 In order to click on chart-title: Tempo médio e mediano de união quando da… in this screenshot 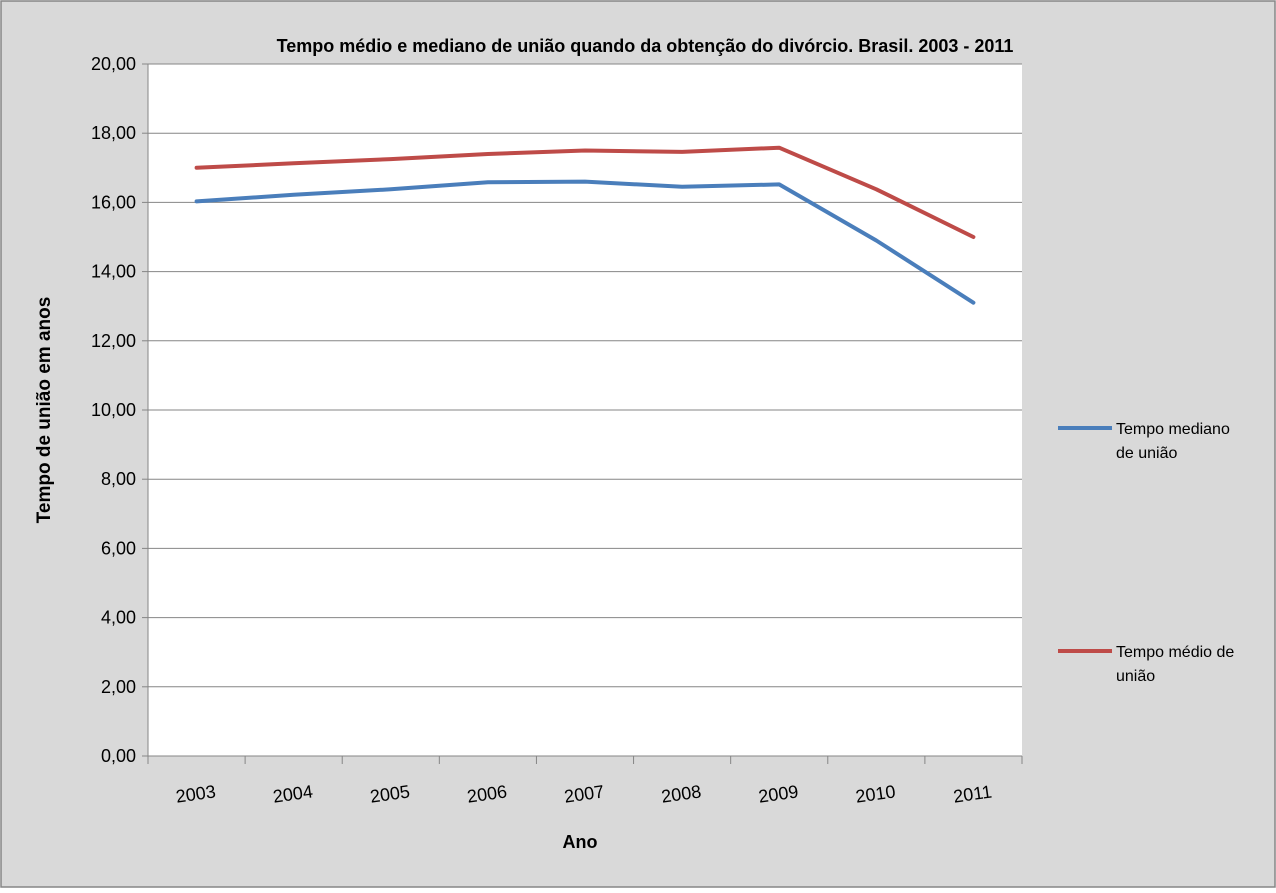, I will do `click(645, 46)`.